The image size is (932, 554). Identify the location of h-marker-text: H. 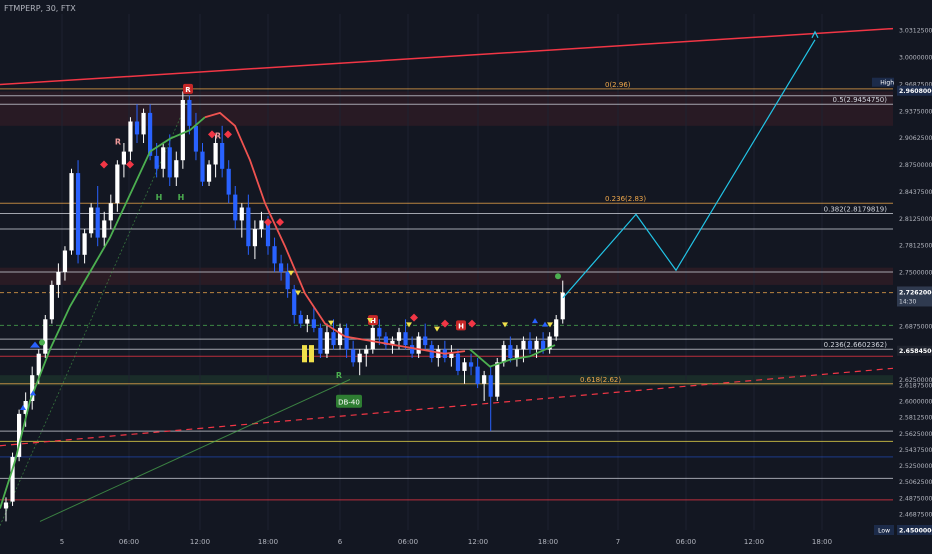
(461, 326).